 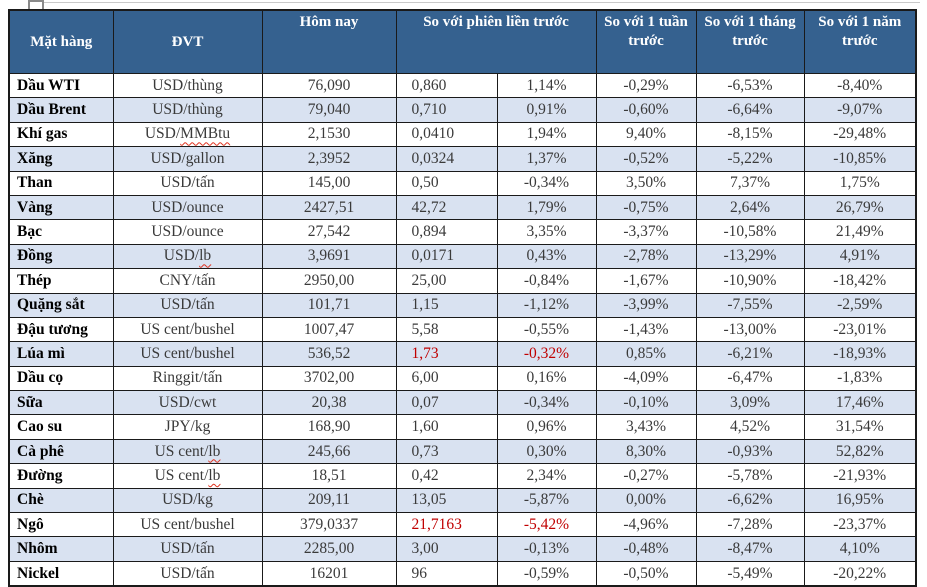 What do you see at coordinates (646, 183) in the screenshot?
I see `cell-pct-week: 3,50%` at bounding box center [646, 183].